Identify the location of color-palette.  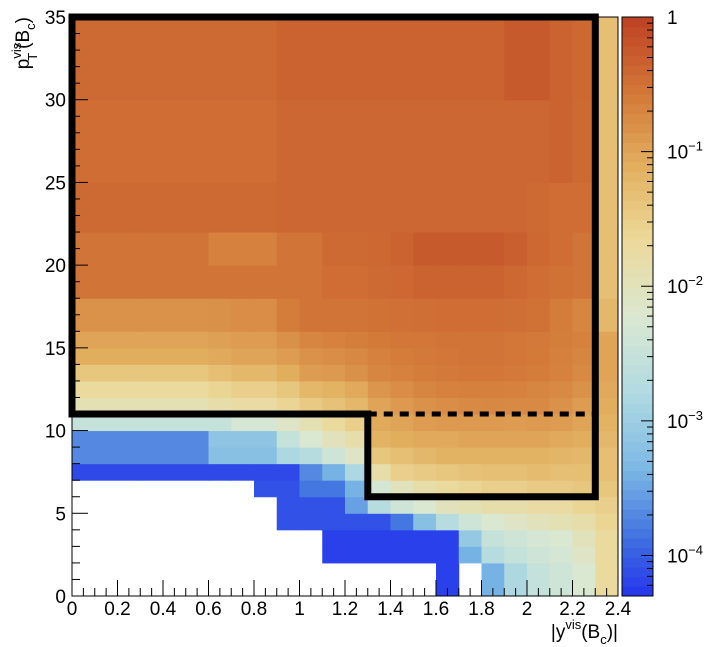
(637, 306).